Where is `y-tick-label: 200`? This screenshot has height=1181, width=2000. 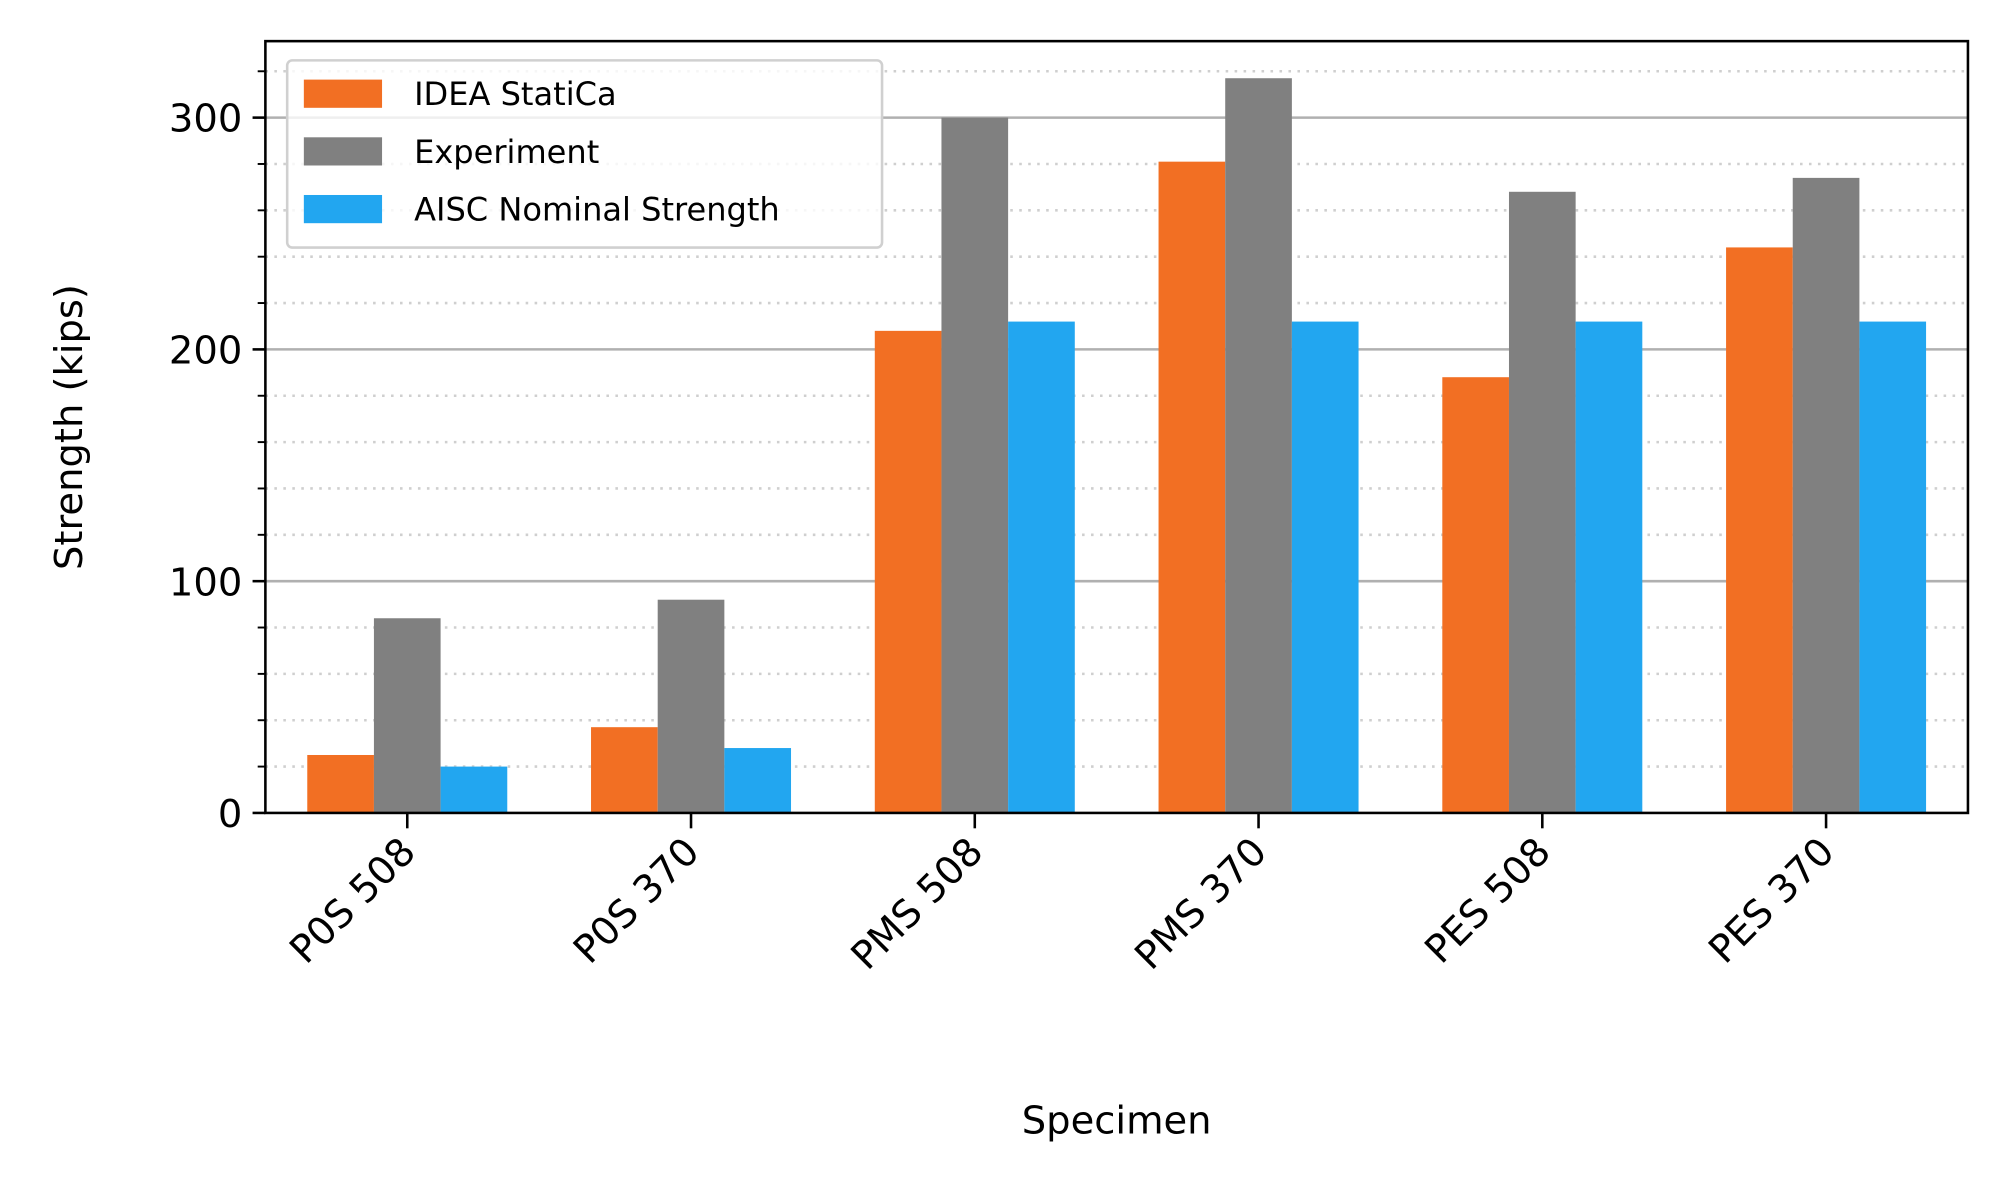 y-tick-label: 200 is located at coordinates (205, 350).